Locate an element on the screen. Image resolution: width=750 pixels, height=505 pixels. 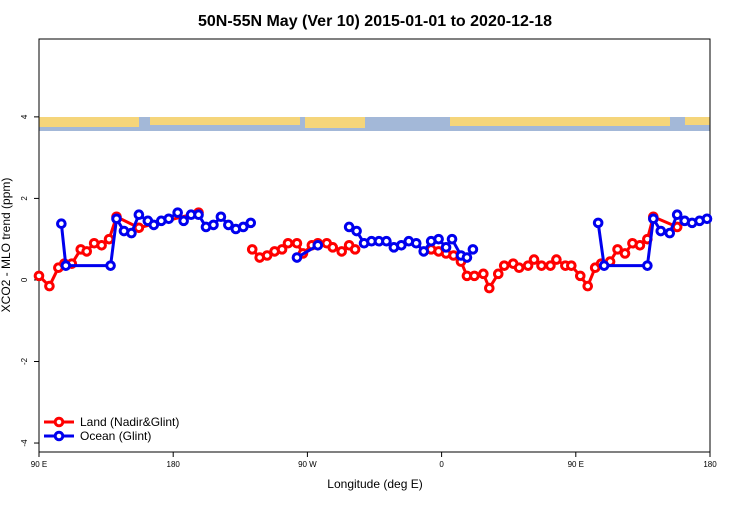
y-axis-label: XCO2 - MLO trend (ppm) is located at coordinates (6, 245).